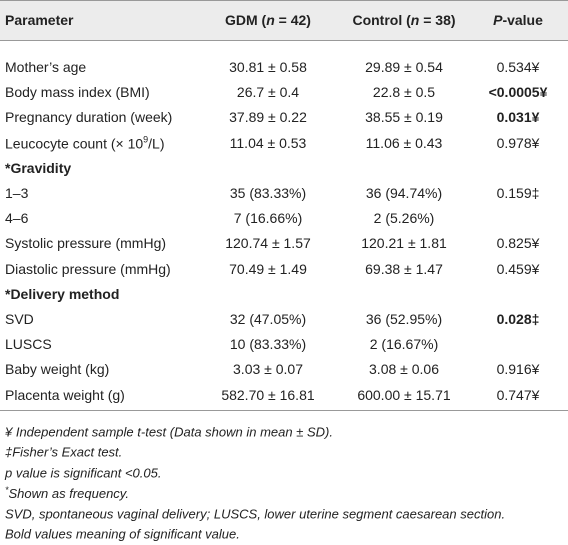  I want to click on cell-value: 0.159‡, so click(518, 193).